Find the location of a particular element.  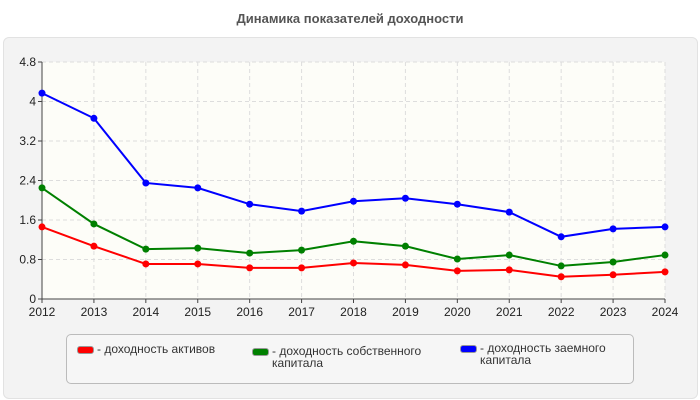

x-tick-label: 2017 is located at coordinates (301, 312).